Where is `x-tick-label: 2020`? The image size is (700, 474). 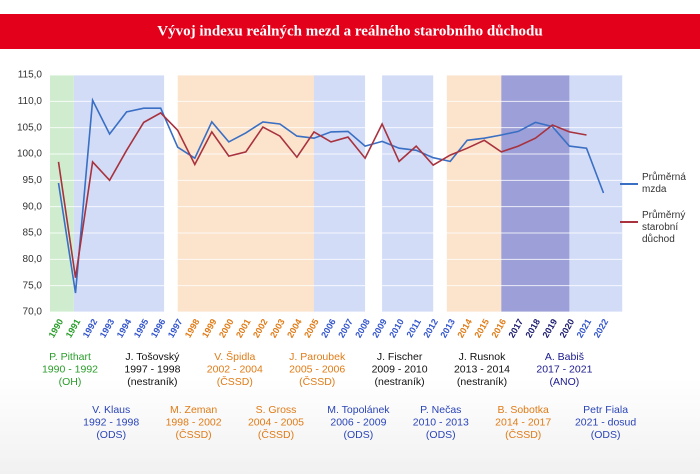 x-tick-label: 2020 is located at coordinates (567, 328).